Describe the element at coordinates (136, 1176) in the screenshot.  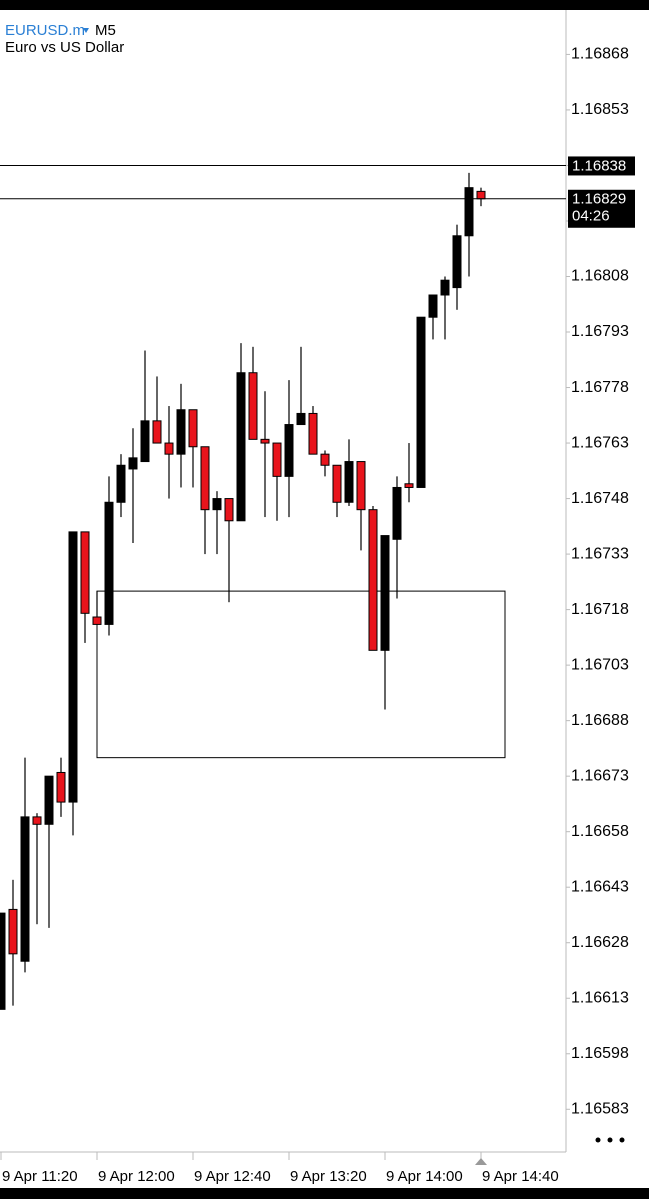
I see `x-tick-label: 9 Apr 12:00` at that location.